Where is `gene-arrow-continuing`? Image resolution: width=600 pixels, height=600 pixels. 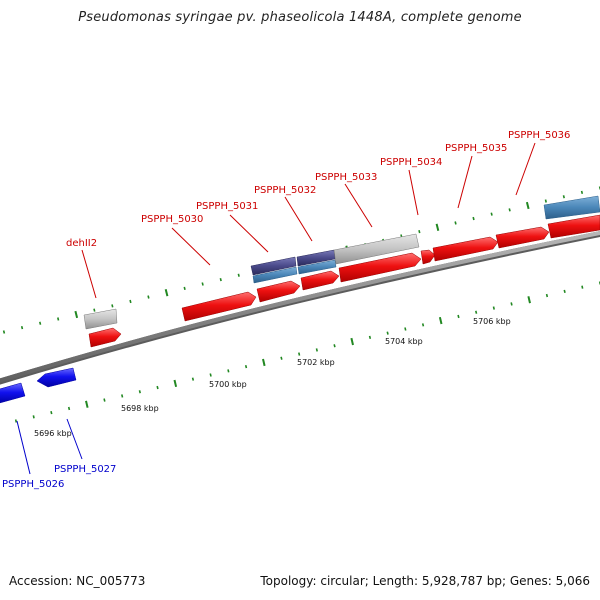
gene-arrow-continuing is located at coordinates (573, 226).